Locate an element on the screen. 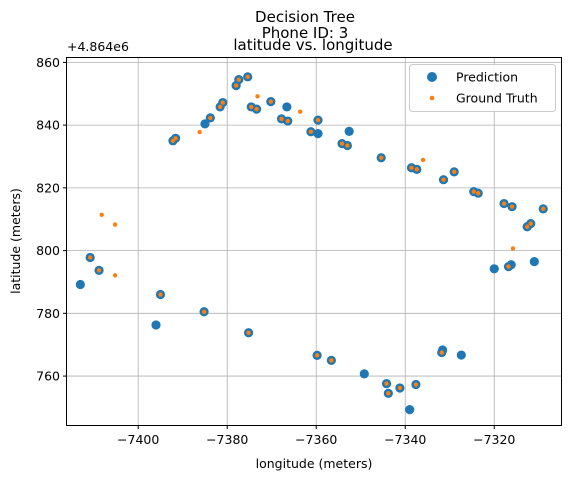 Image resolution: width=575 pixels, height=480 pixels. y-tick-label: 760 is located at coordinates (48, 376).